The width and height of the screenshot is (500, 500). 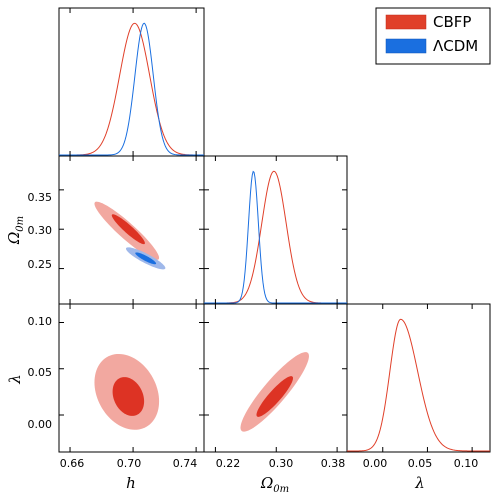 I want to click on lambda-xtick-label: 0.10, so click(x=466, y=463).